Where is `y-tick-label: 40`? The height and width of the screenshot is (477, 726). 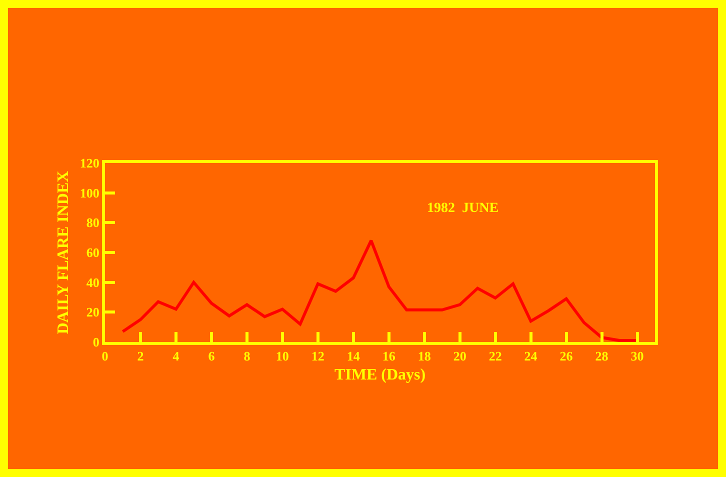
y-tick-label: 40 is located at coordinates (93, 282).